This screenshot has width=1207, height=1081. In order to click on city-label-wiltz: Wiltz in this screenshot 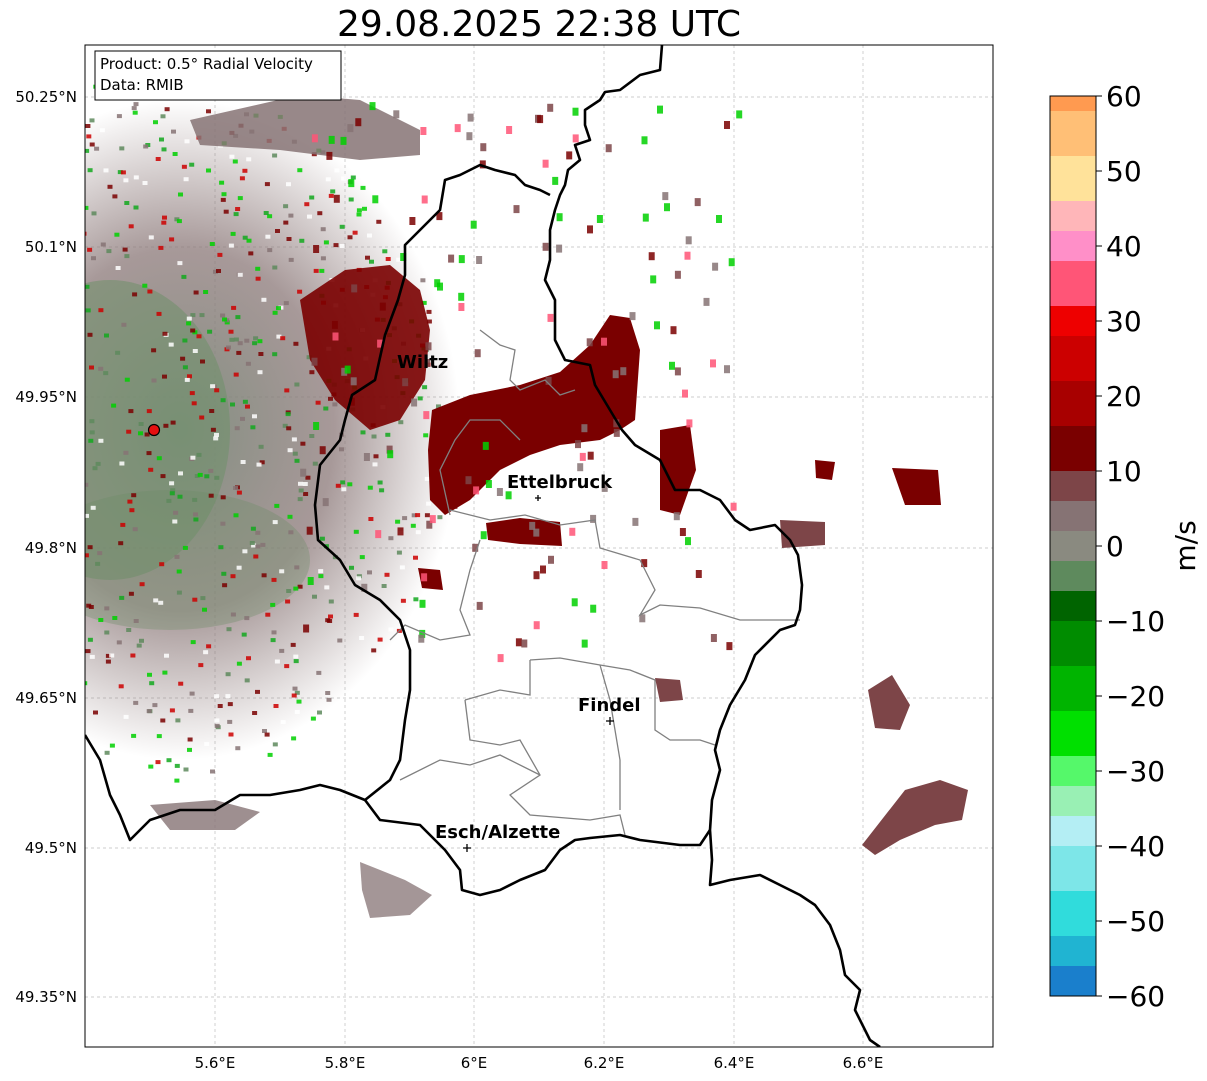, I will do `click(422, 362)`.